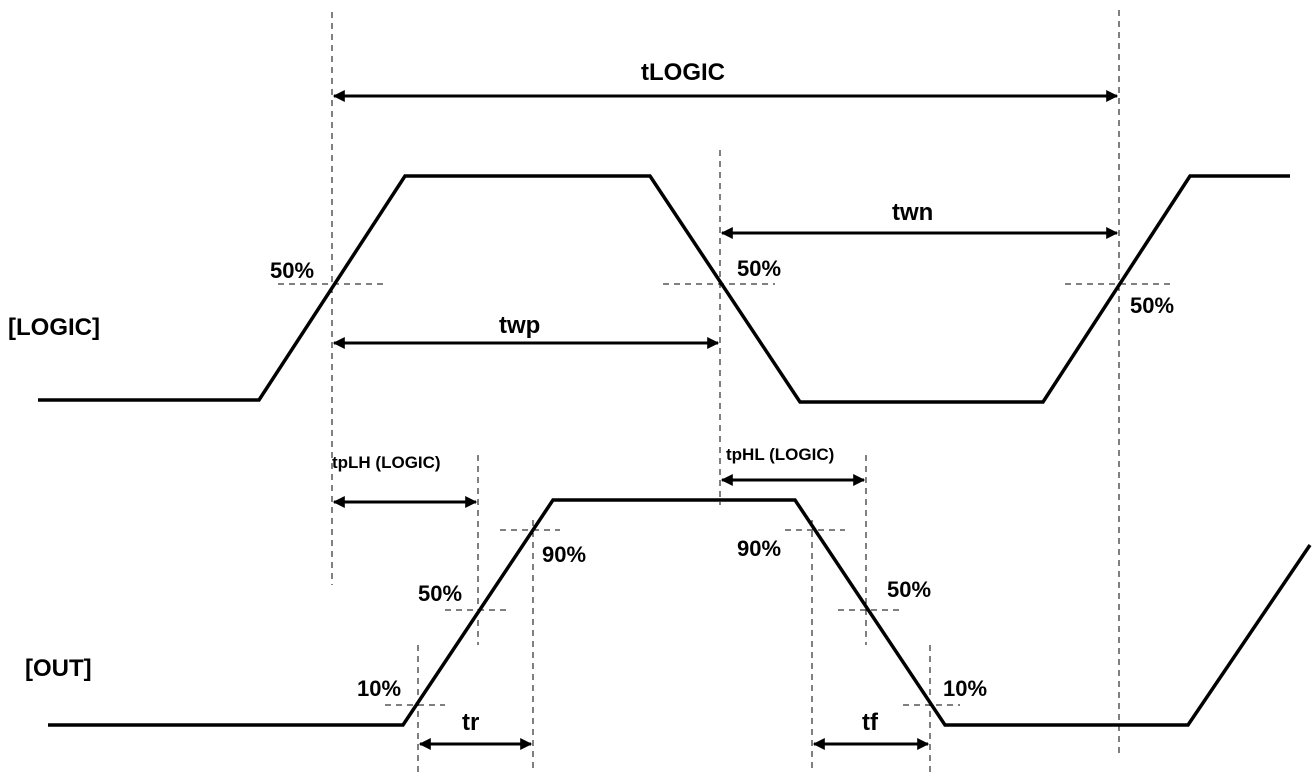 The width and height of the screenshot is (1315, 773). What do you see at coordinates (965, 688) in the screenshot?
I see `out-fall-10-label: 10%` at bounding box center [965, 688].